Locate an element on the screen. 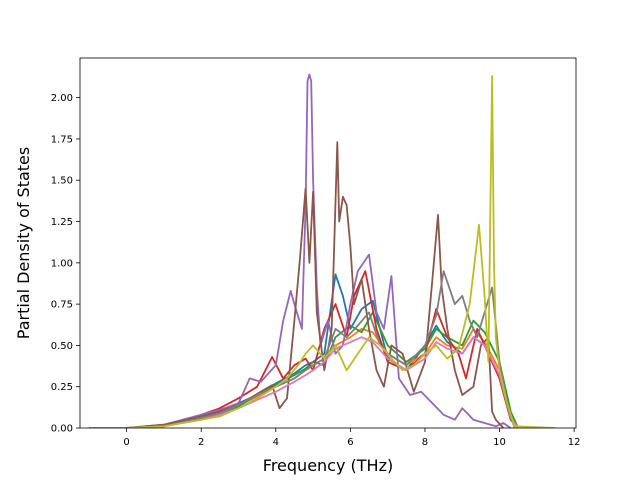  y-axis: 0.00 0.25 0.50 0.75 1.00 1.25 1.50 1.75 2.00 is located at coordinates (65, 264).